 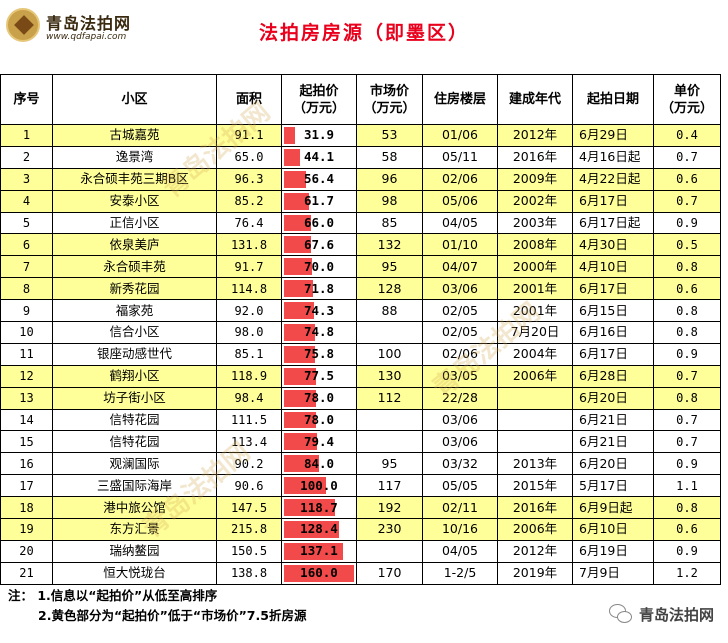 I want to click on area-value: 90.6, so click(x=249, y=486).